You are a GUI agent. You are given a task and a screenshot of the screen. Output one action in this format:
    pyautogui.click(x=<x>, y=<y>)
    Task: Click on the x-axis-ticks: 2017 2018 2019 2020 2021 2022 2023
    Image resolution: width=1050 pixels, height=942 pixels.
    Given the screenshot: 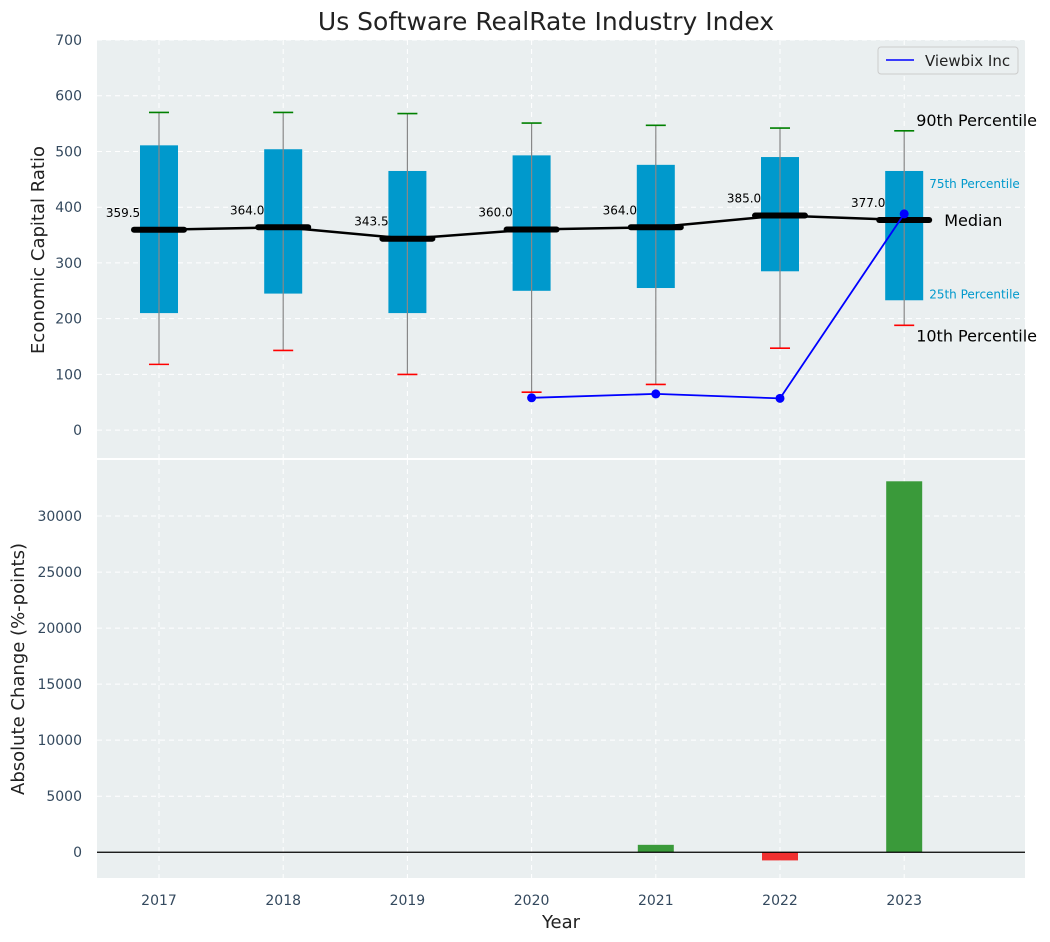 What is the action you would take?
    pyautogui.click(x=531, y=901)
    